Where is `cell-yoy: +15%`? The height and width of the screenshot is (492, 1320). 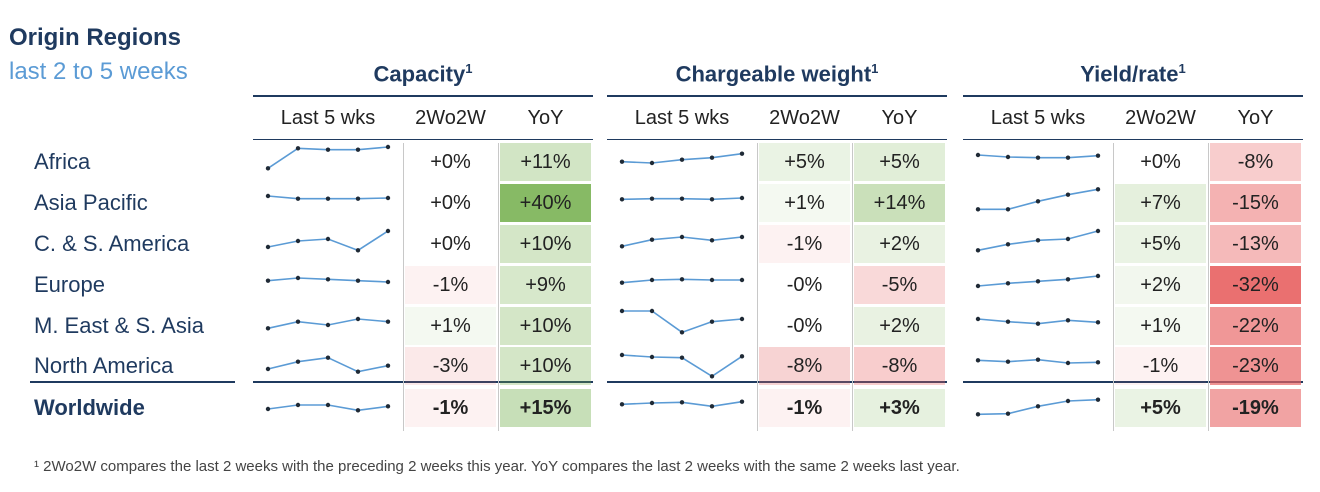 cell-yoy: +15% is located at coordinates (545, 408).